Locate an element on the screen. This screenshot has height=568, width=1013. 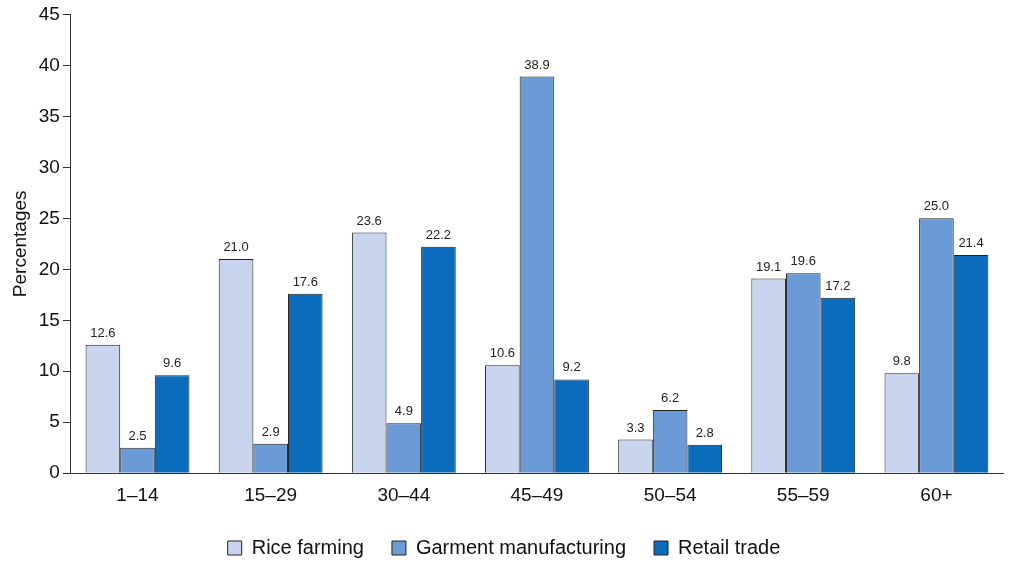
data-label: 2.8 is located at coordinates (704, 432).